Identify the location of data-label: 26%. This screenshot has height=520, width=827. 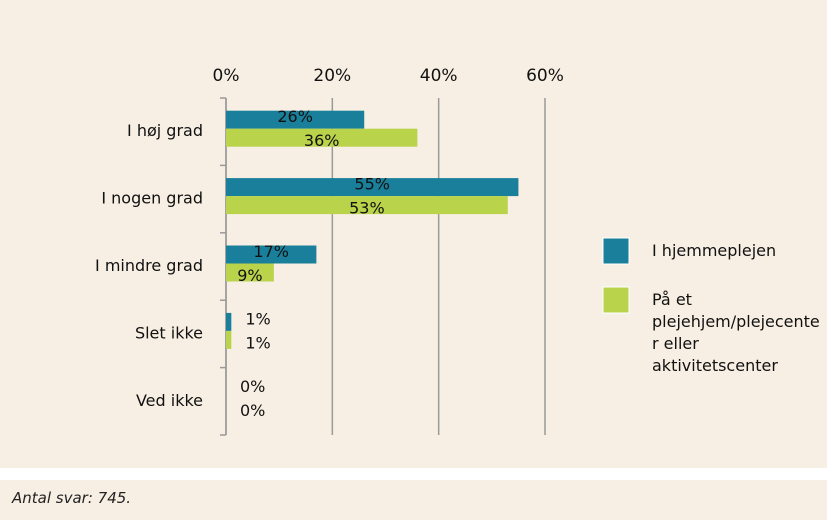
(295, 116).